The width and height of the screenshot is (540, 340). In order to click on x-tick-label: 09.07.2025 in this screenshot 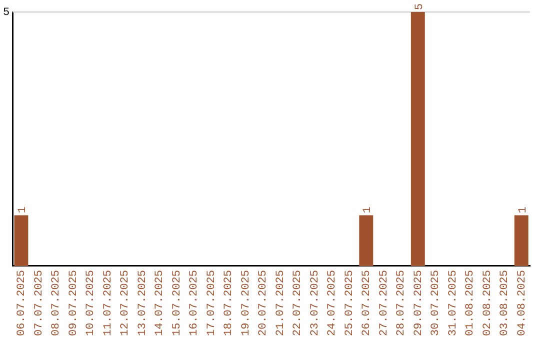, I will do `click(74, 303)`.